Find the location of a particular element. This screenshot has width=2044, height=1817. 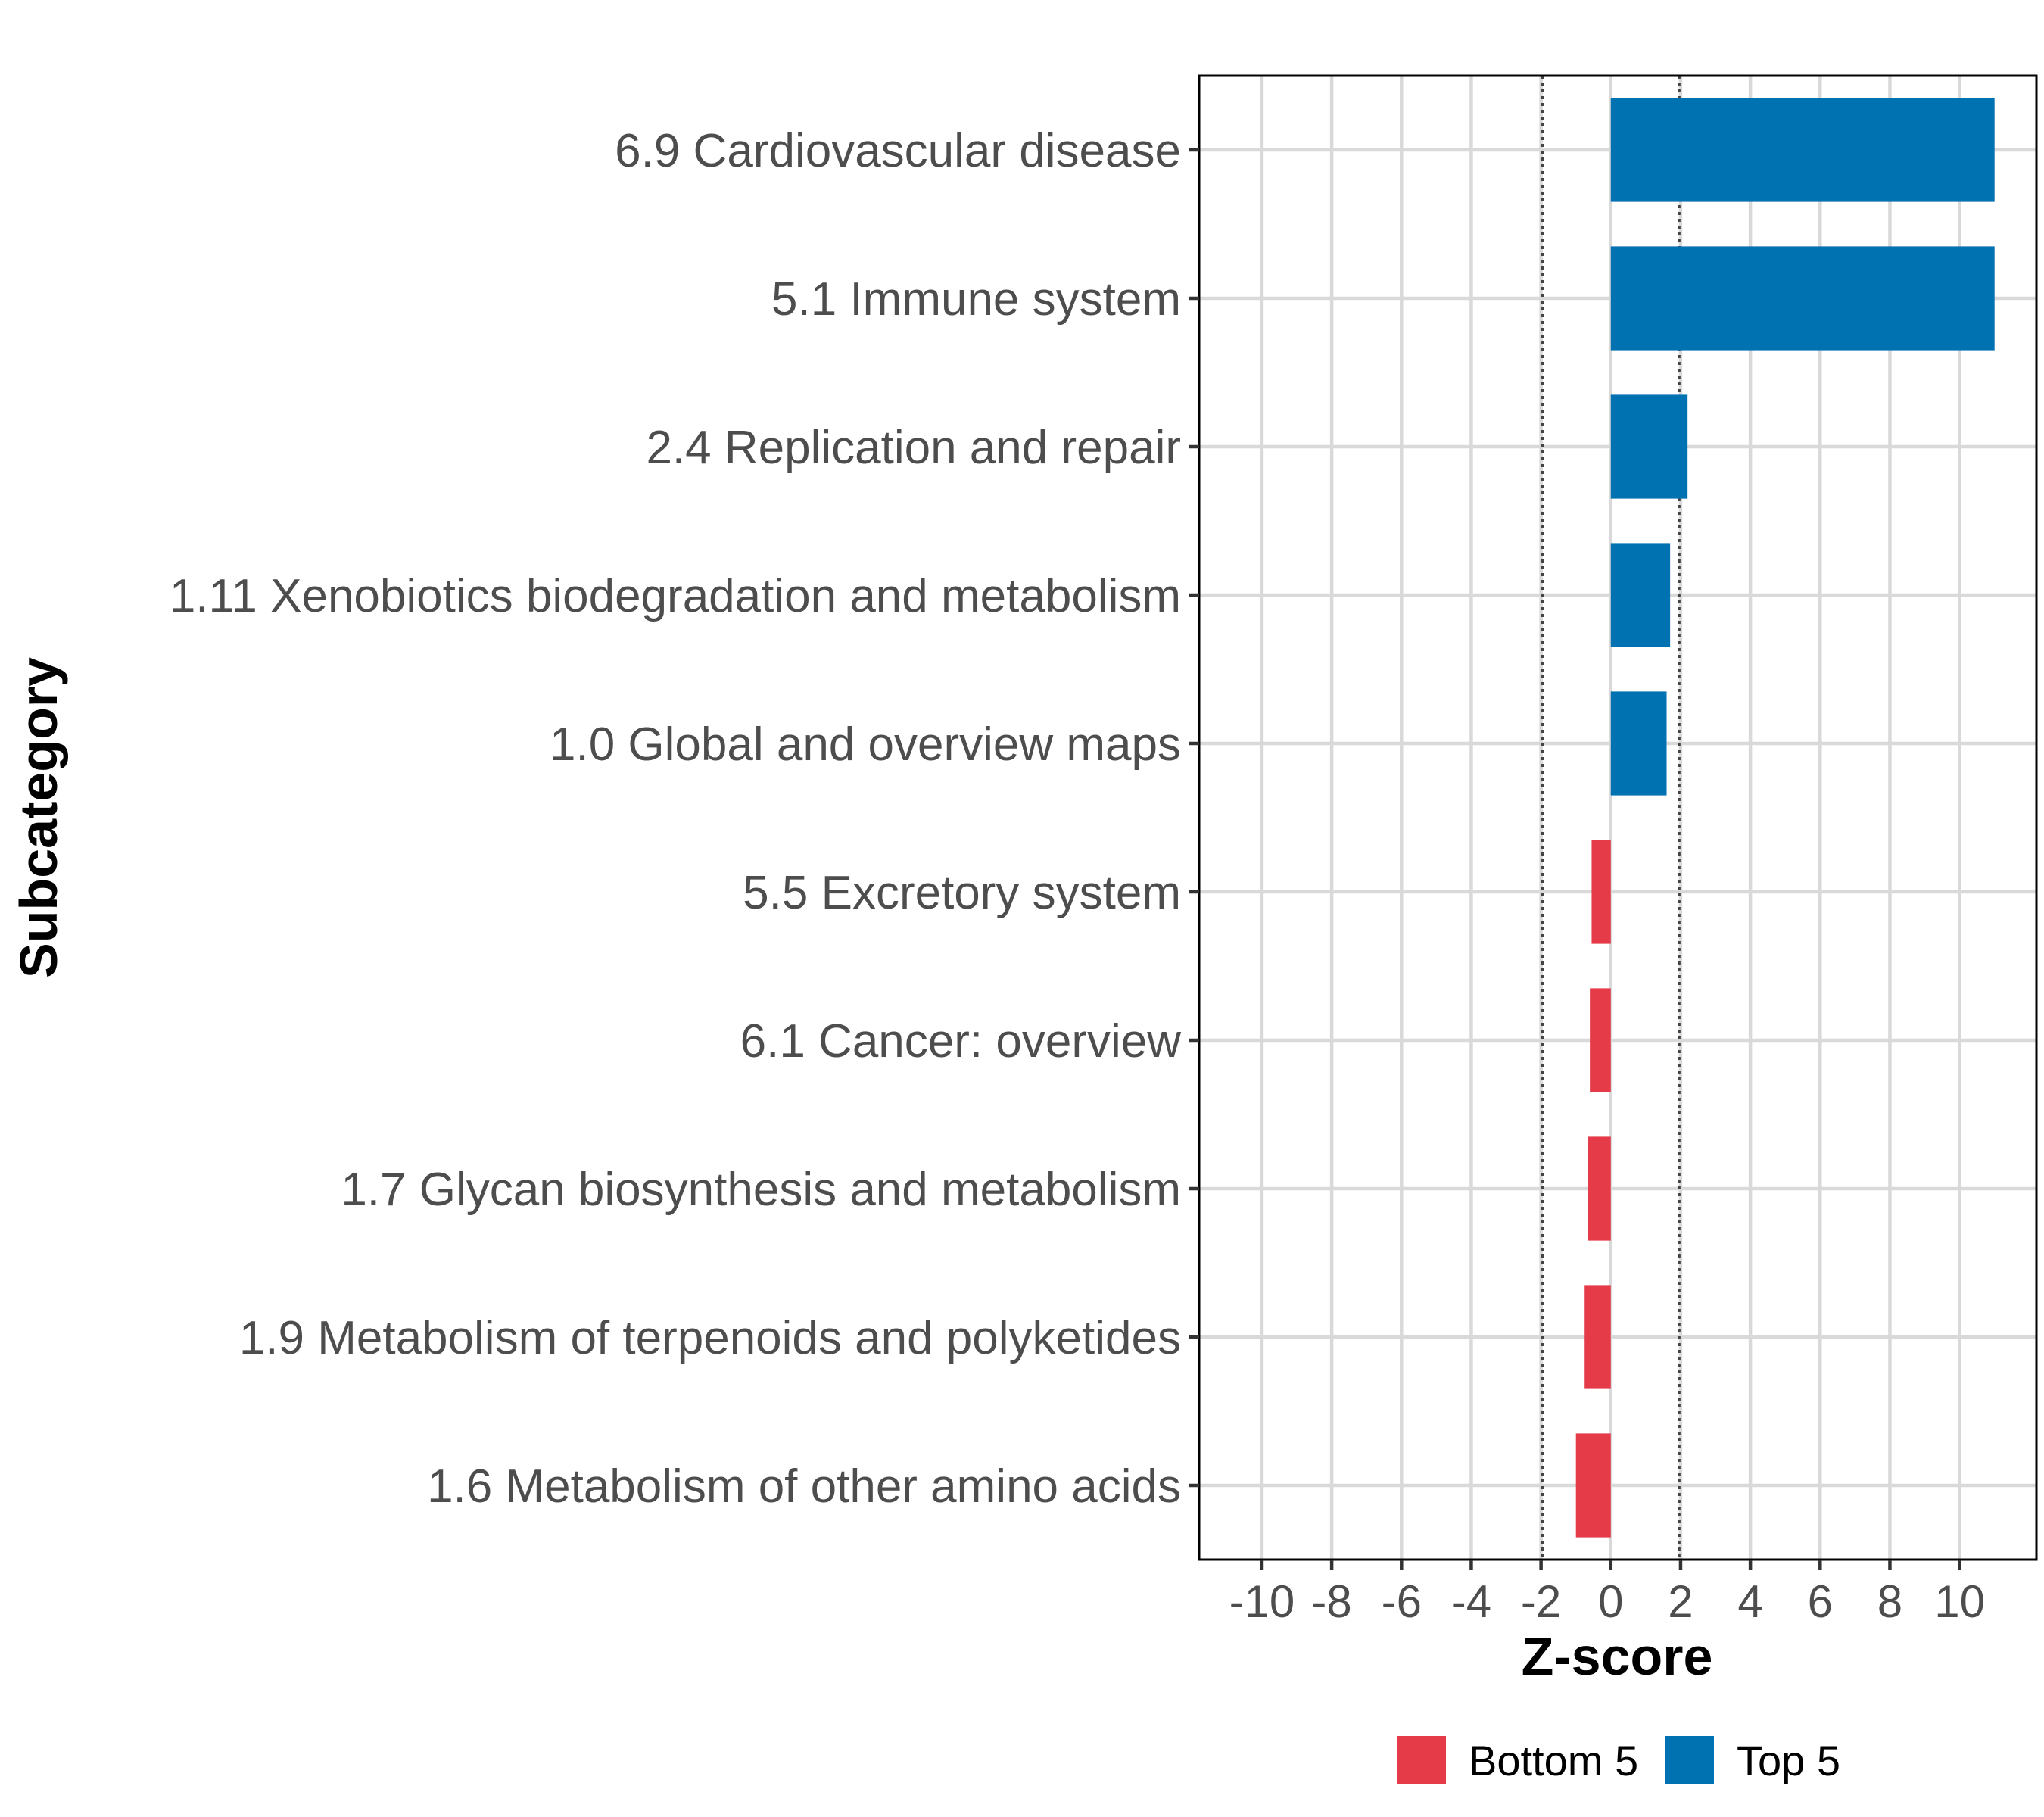

x-axis-title: Z-score is located at coordinates (1618, 1656).